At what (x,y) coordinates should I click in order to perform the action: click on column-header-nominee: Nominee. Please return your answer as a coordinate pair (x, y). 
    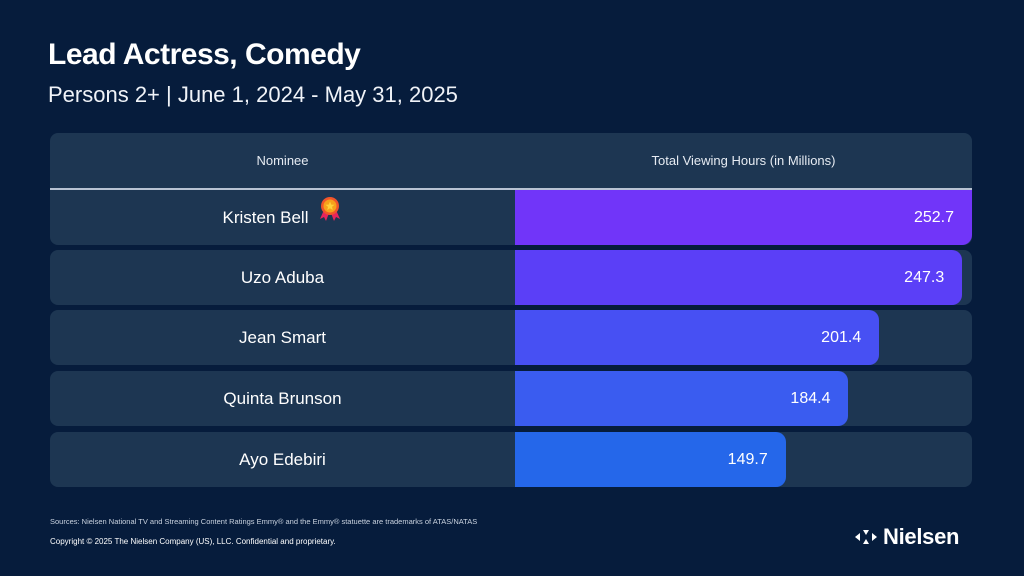
    Looking at the image, I should click on (282, 160).